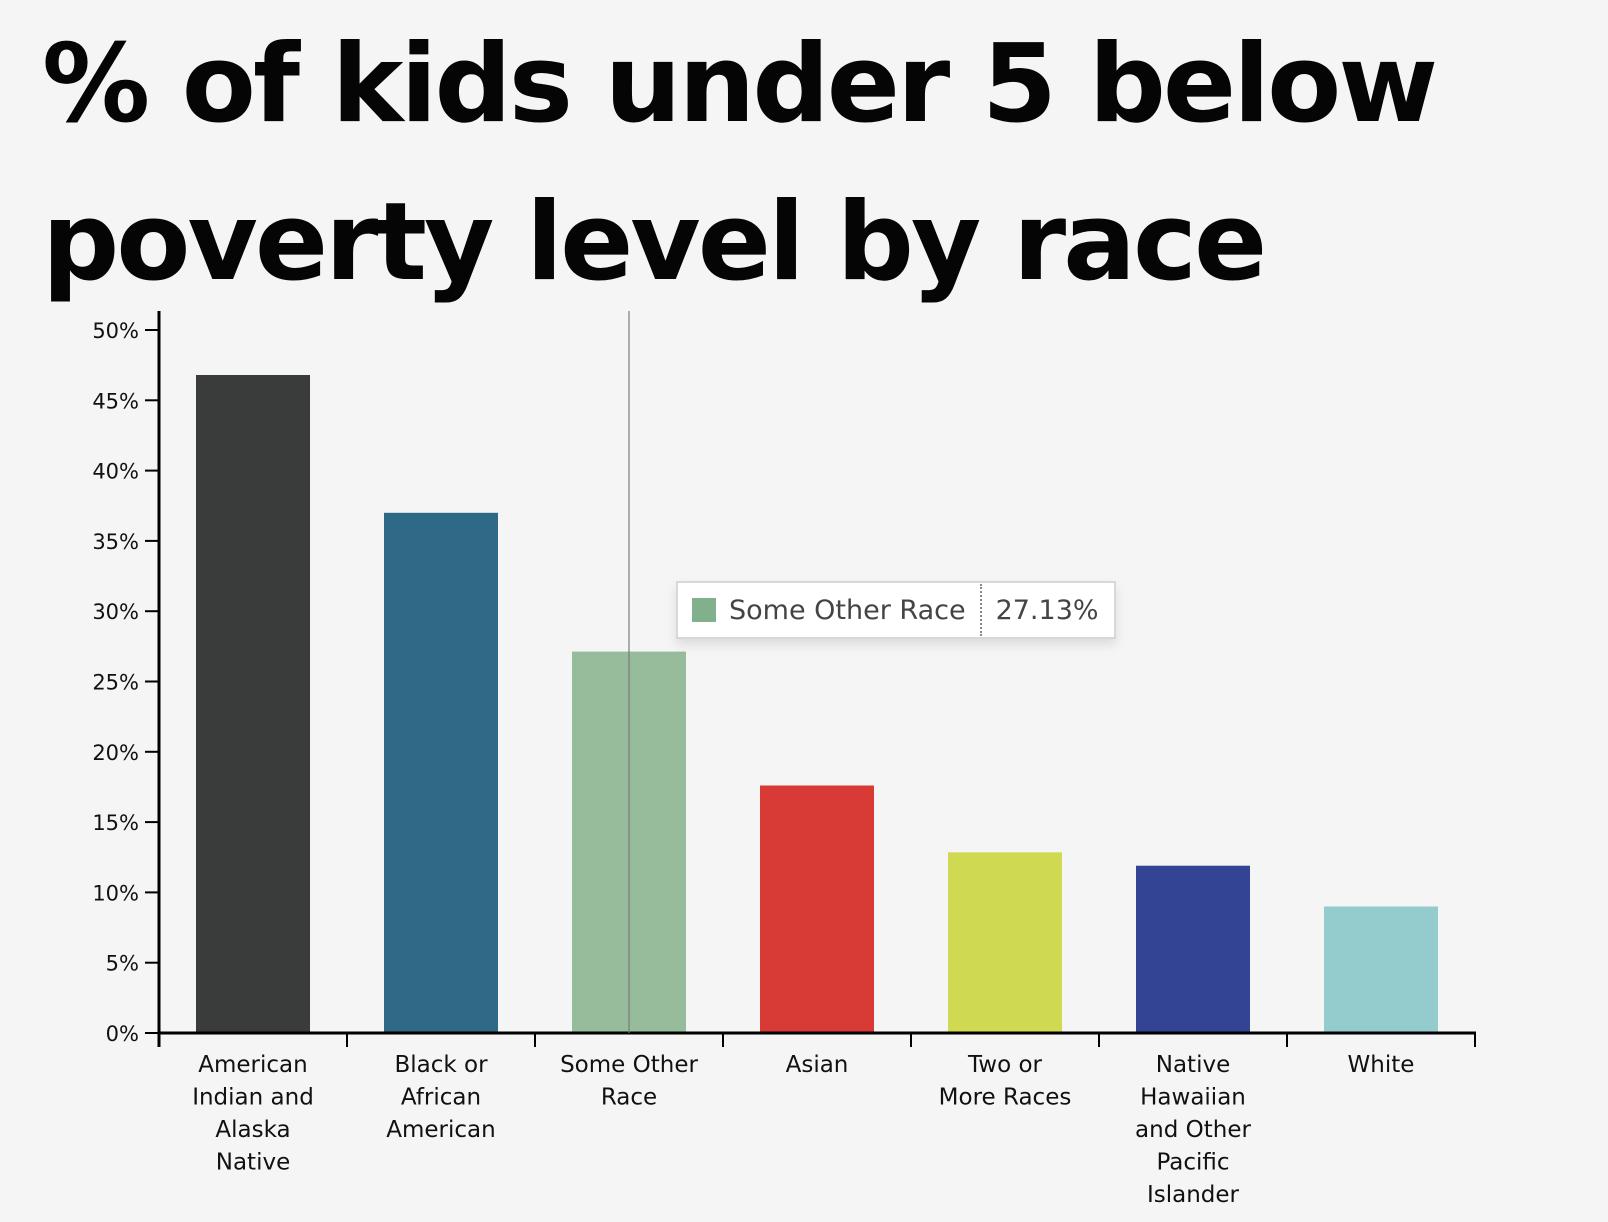 The image size is (1608, 1222). What do you see at coordinates (629, 1081) in the screenshot?
I see `x-tick-label: Some Other Race` at bounding box center [629, 1081].